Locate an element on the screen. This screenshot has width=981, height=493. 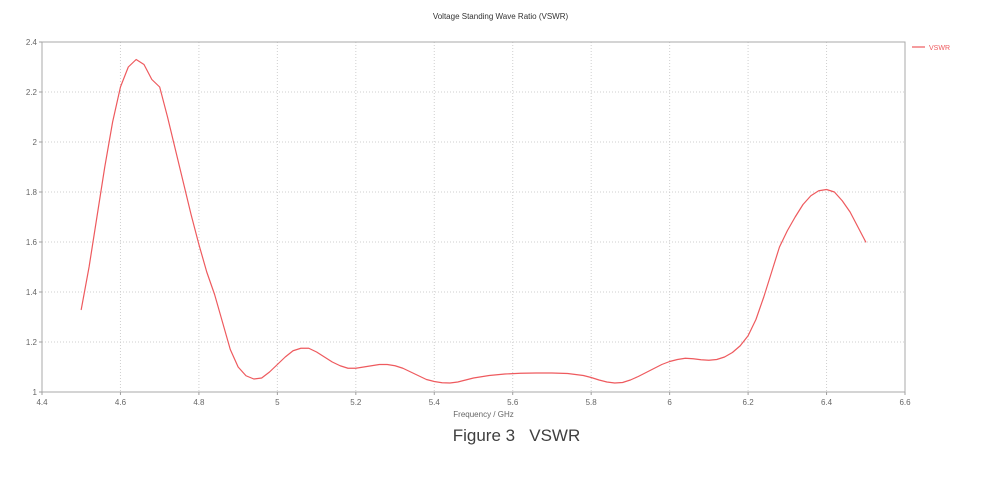
figure-caption: Figure 3 VSWR is located at coordinates (516, 435).